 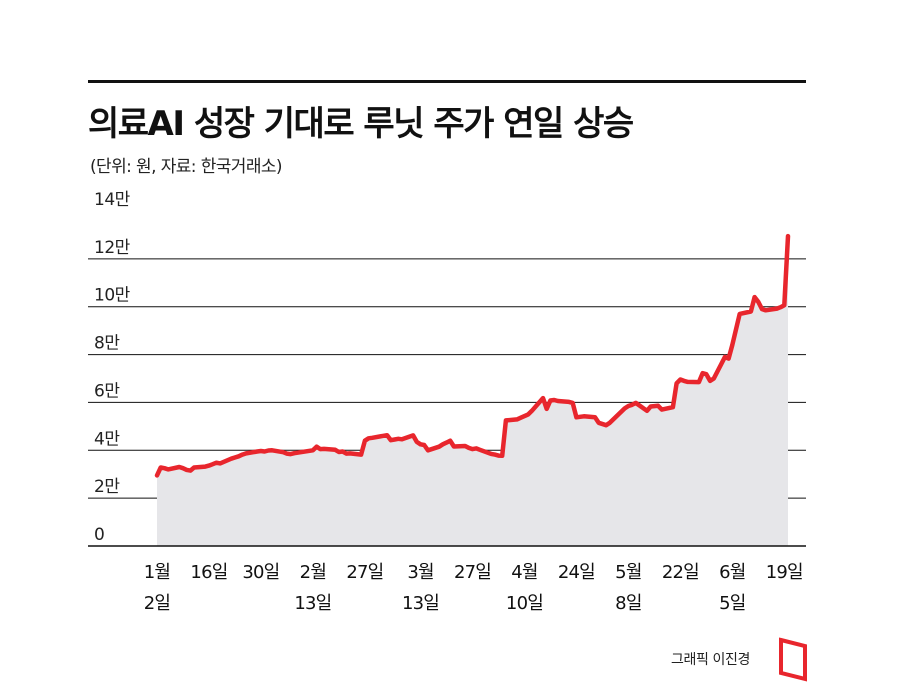 What do you see at coordinates (186, 167) in the screenshot?
I see `chart-subtitle: (단위: 원, 자료: 한국거래소)` at bounding box center [186, 167].